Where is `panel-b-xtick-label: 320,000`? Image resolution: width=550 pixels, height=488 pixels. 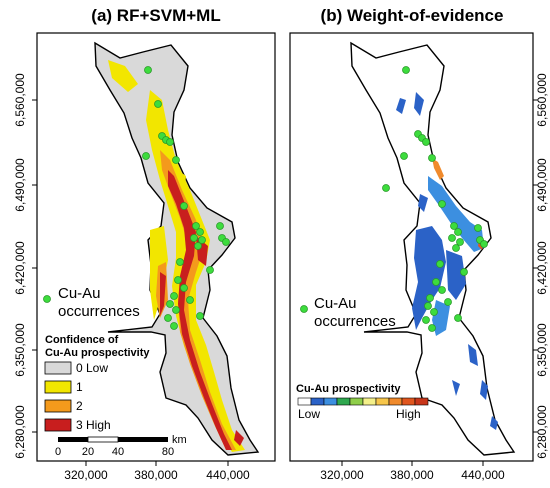
panel-b-xtick-label: 320,000 is located at coordinates (342, 475).